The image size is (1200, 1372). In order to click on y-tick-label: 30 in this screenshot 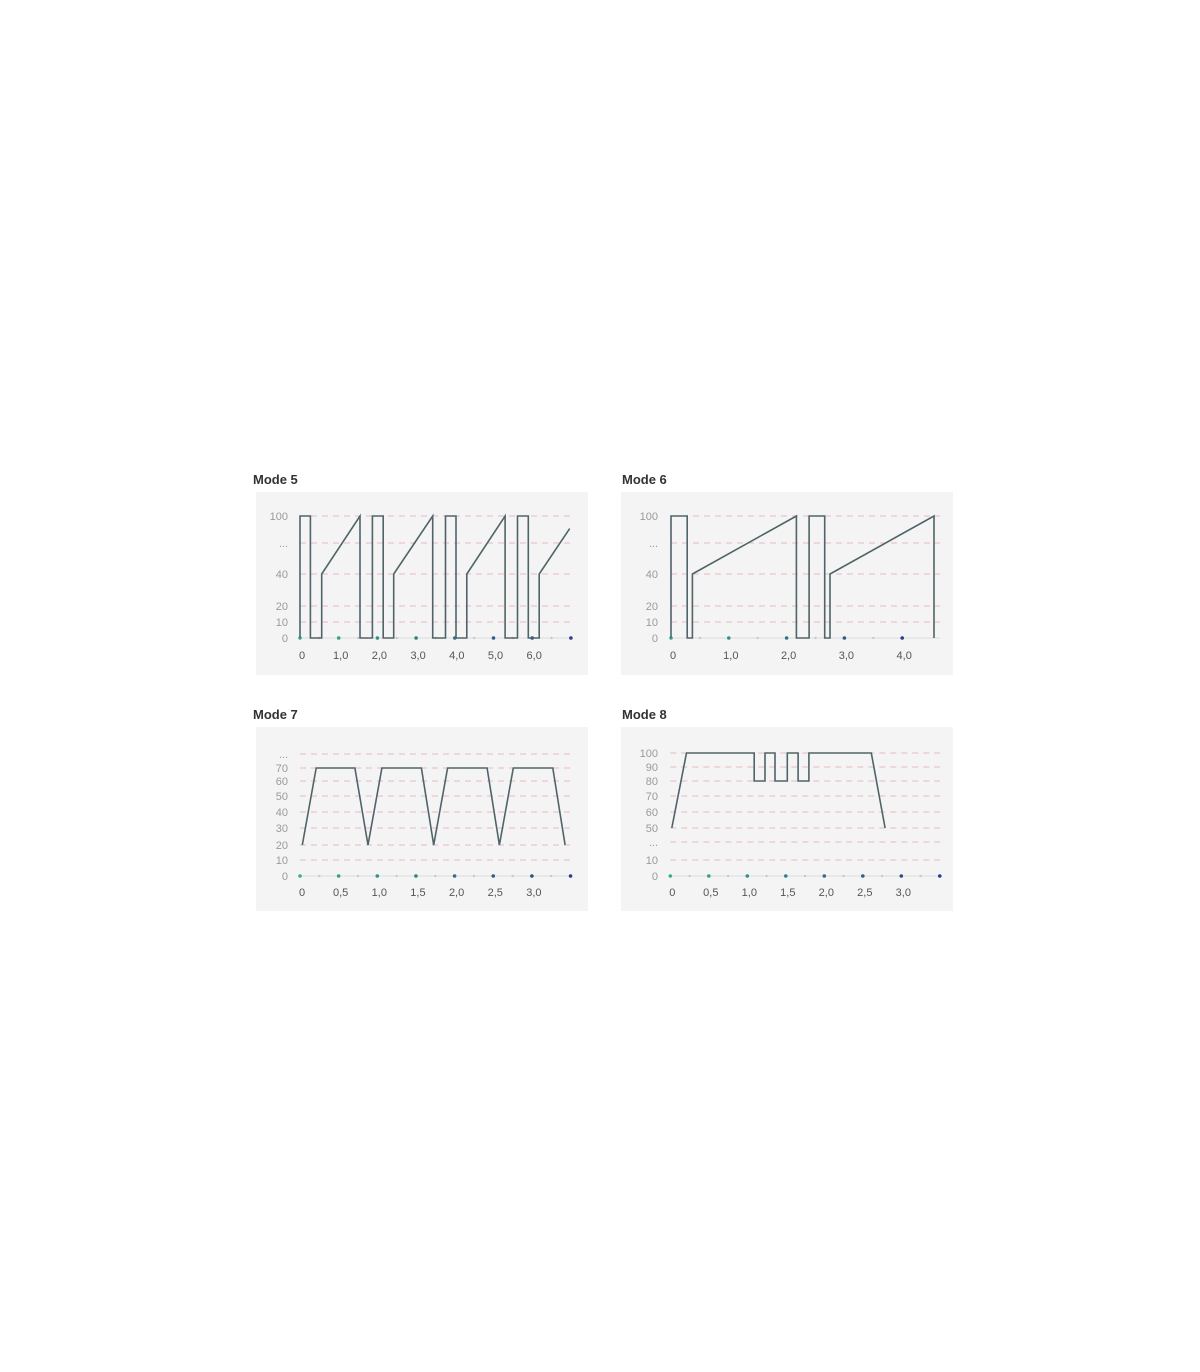, I will do `click(282, 829)`.